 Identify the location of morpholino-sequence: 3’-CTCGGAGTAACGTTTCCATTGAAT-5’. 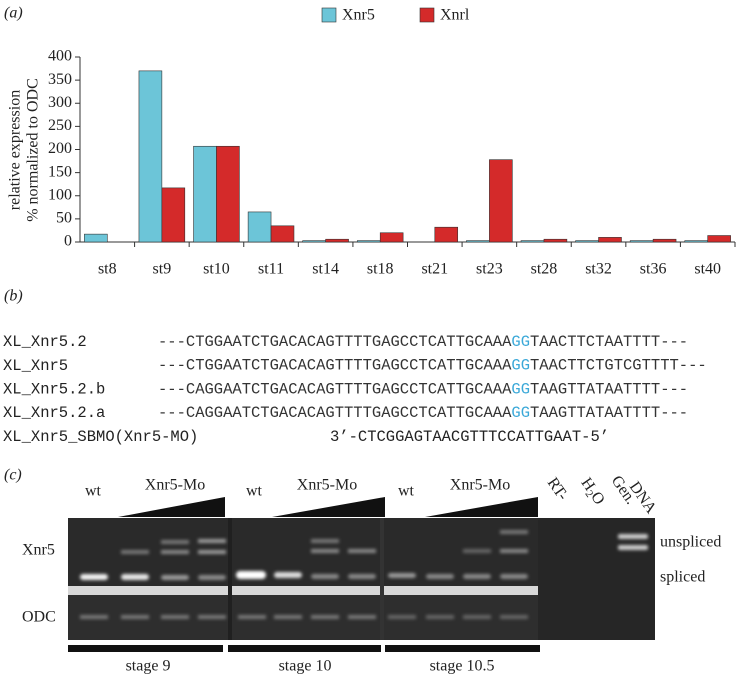
(469, 437).